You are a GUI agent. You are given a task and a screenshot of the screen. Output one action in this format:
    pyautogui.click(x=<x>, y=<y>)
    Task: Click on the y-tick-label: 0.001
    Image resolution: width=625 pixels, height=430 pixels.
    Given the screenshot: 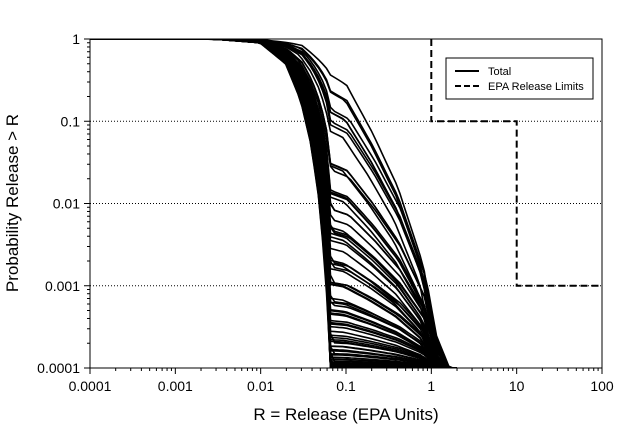 What is the action you would take?
    pyautogui.click(x=62, y=286)
    